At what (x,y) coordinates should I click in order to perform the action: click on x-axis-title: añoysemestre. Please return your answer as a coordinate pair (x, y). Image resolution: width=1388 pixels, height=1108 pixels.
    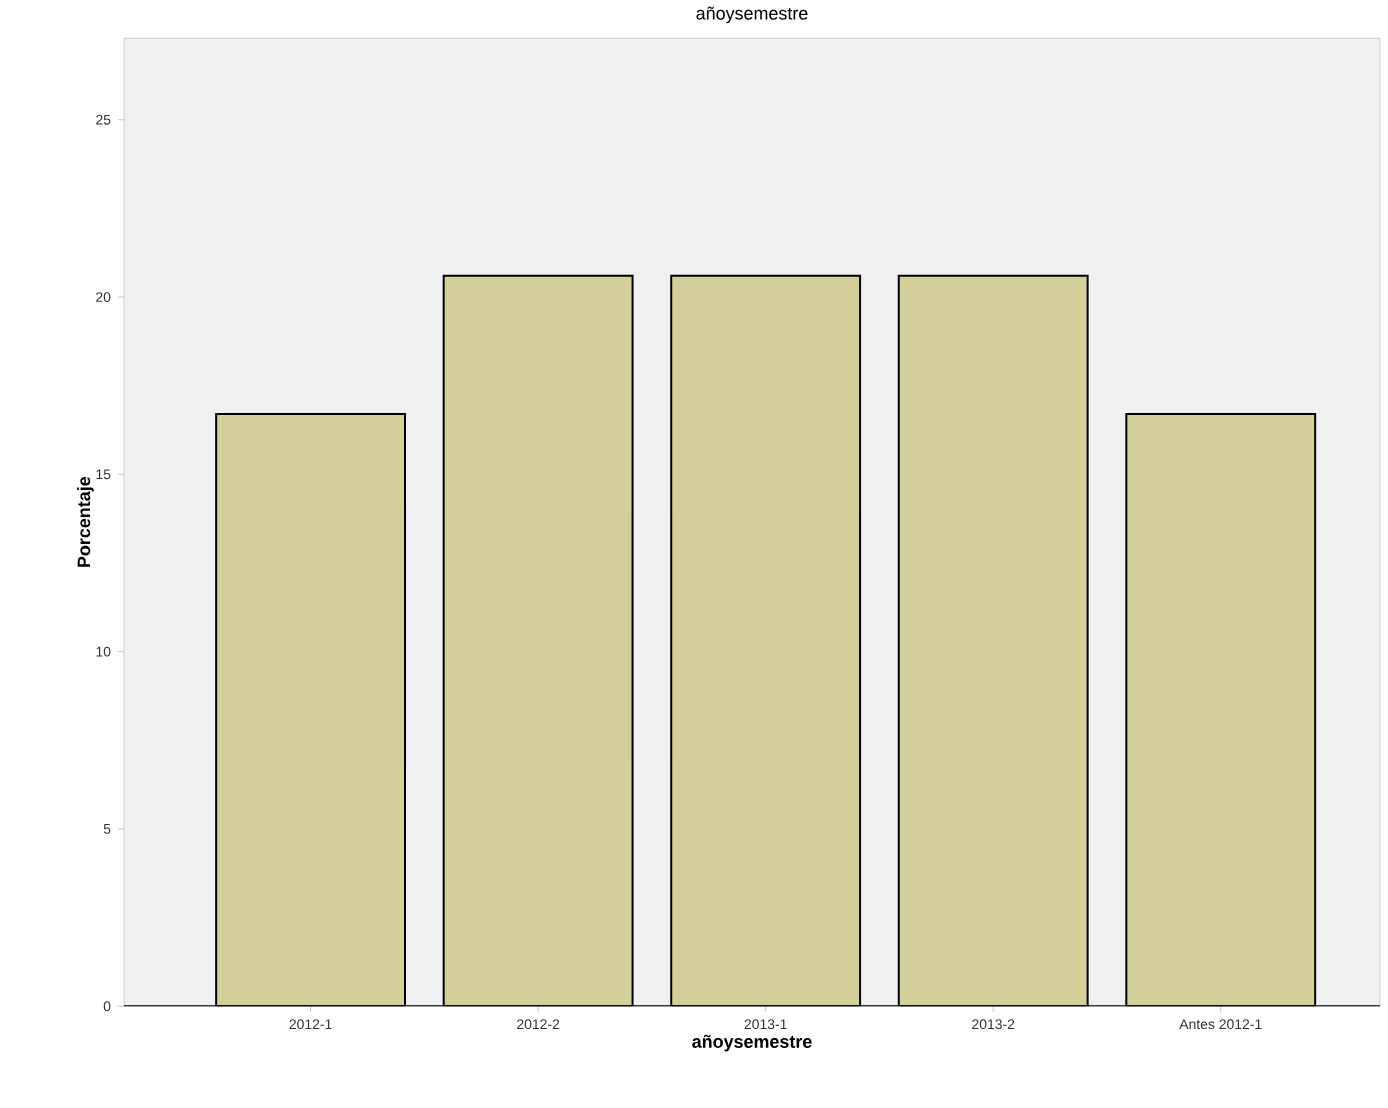
    Looking at the image, I should click on (752, 1043).